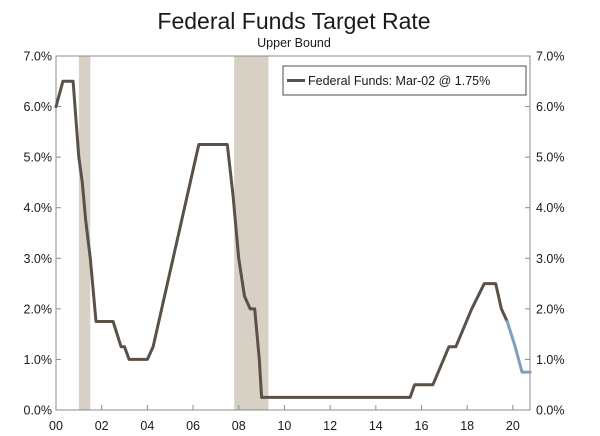 This screenshot has height=436, width=600. Describe the element at coordinates (513, 426) in the screenshot. I see `x-tick-label: 20` at that location.